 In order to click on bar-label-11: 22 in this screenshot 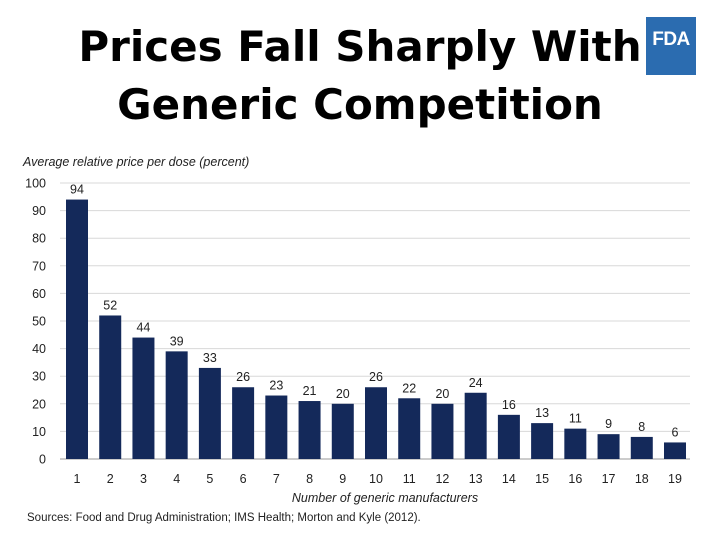, I will do `click(409, 388)`.